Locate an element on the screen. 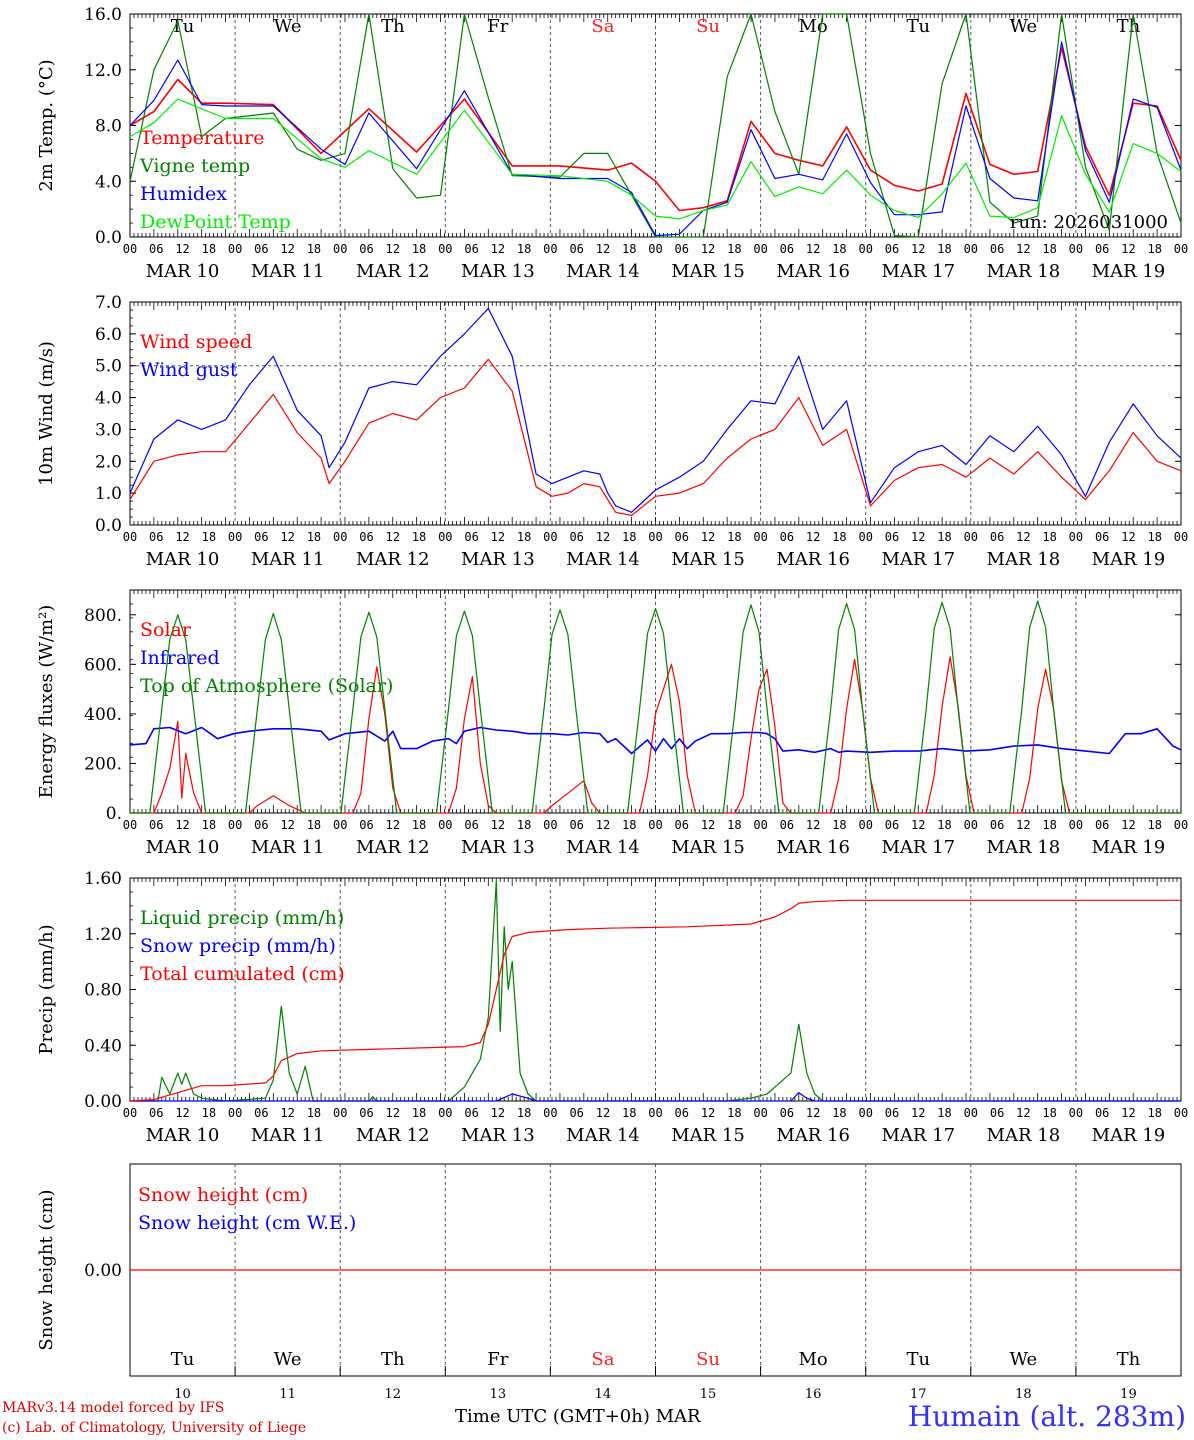 This screenshot has height=1440, width=1194. date-label: MAR 19 is located at coordinates (1129, 271).